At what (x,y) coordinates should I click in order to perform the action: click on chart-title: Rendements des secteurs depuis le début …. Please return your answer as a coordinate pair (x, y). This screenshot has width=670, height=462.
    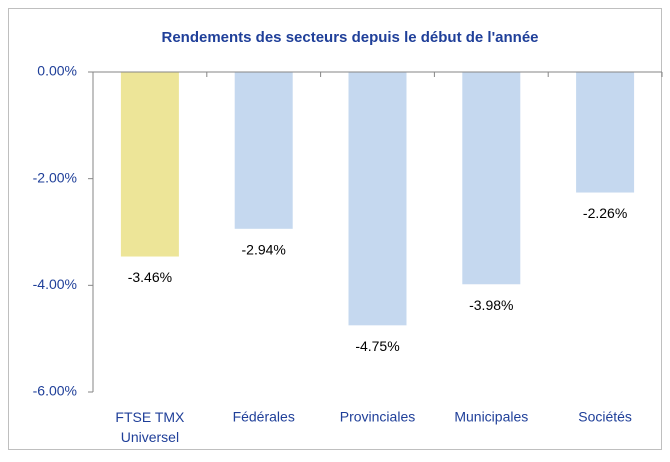
    Looking at the image, I should click on (349, 37).